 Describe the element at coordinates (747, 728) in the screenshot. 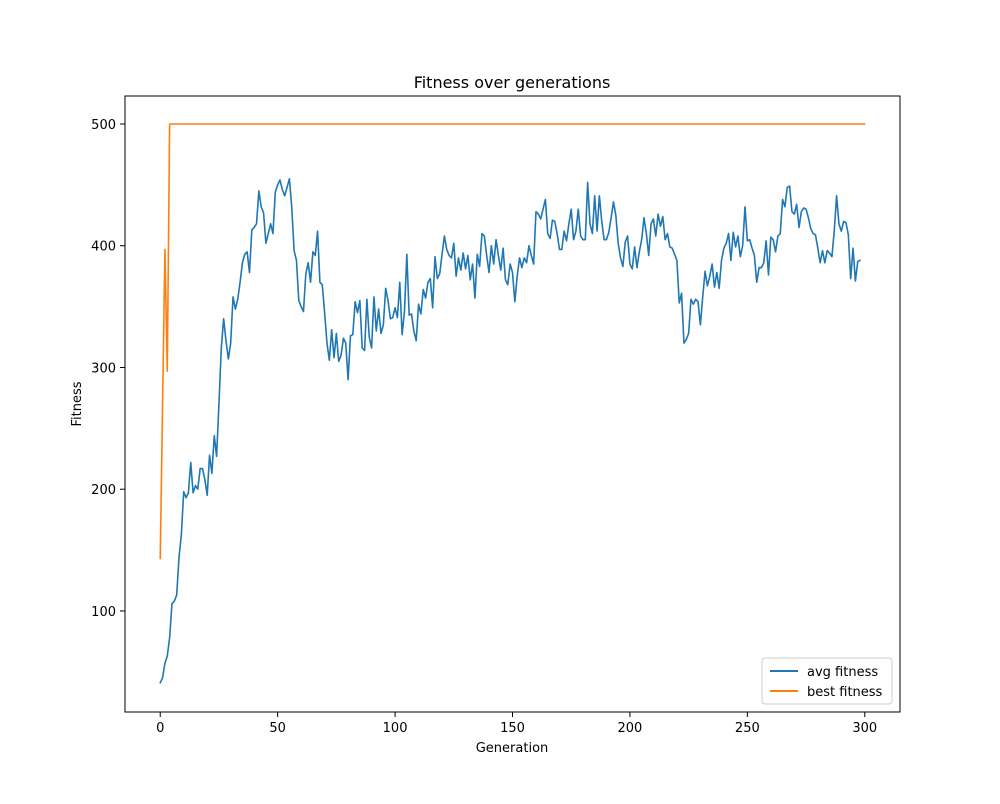

I see `x-tick-label: 250` at that location.